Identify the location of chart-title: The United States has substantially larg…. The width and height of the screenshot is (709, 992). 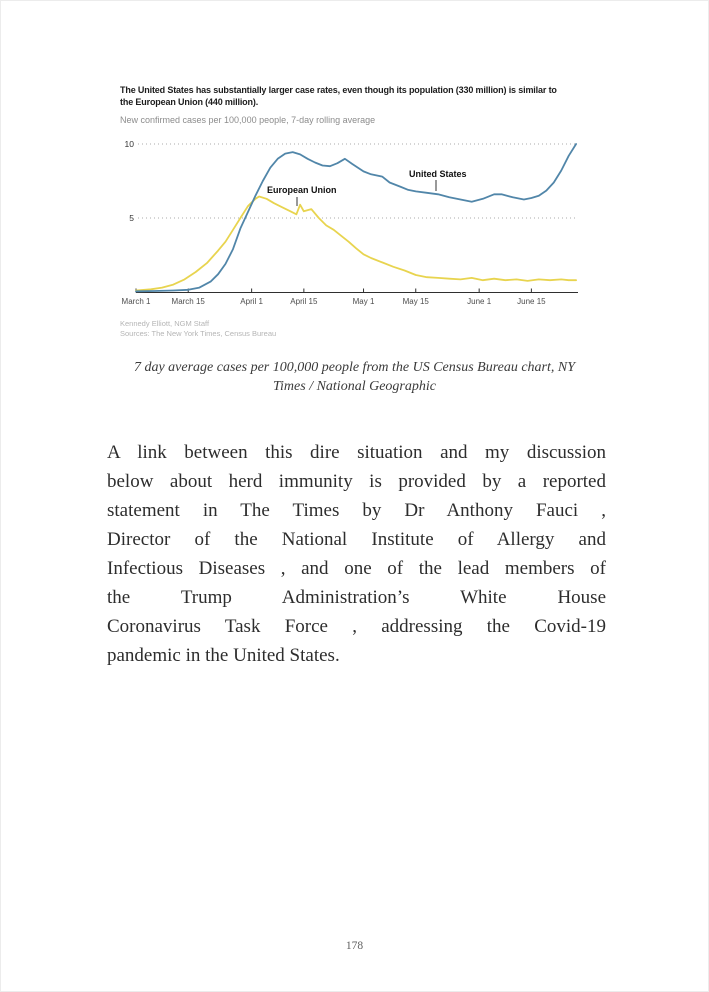
(359, 96).